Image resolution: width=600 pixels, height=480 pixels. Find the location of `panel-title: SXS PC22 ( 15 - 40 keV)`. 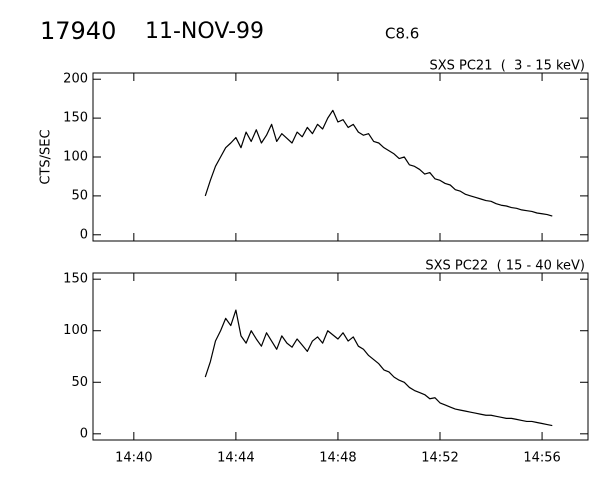

panel-title: SXS PC22 ( 15 - 40 keV) is located at coordinates (505, 266).